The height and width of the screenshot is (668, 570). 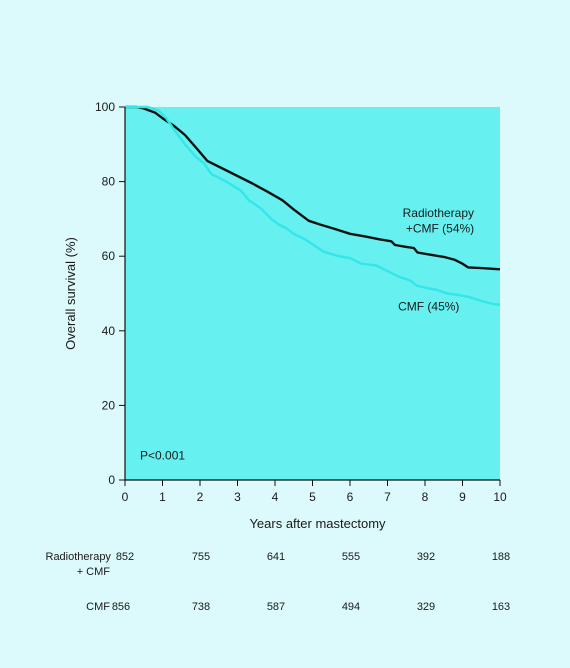 I want to click on x-tick-label: 8, so click(x=425, y=497).